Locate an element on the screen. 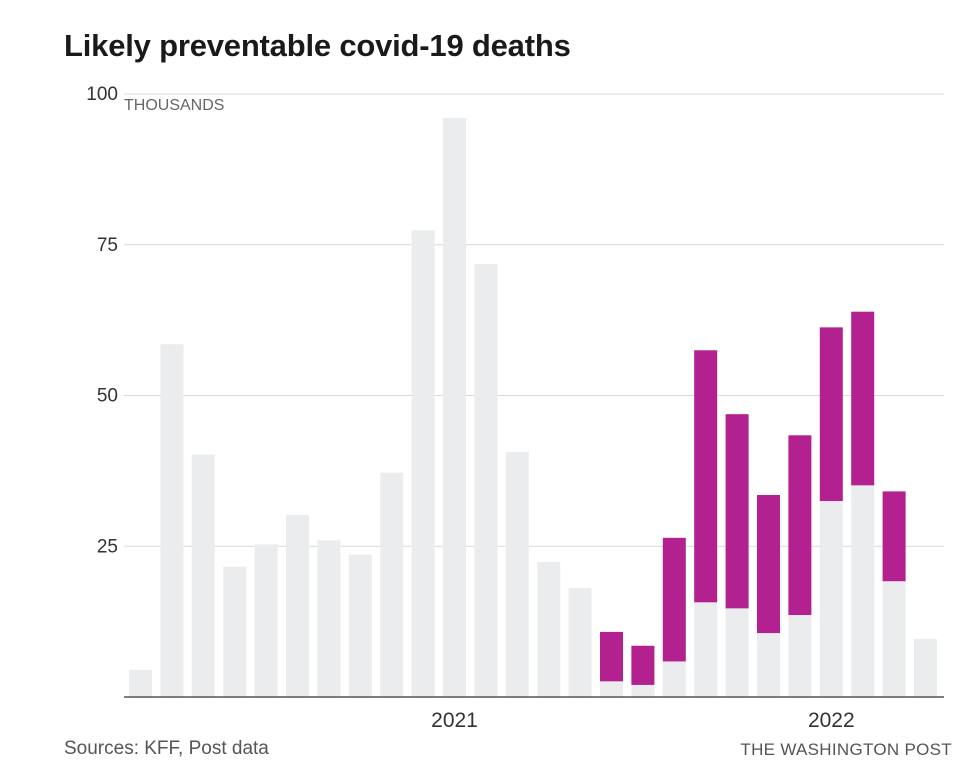 This screenshot has height=780, width=976. y-tick-label: 75 is located at coordinates (107, 245).